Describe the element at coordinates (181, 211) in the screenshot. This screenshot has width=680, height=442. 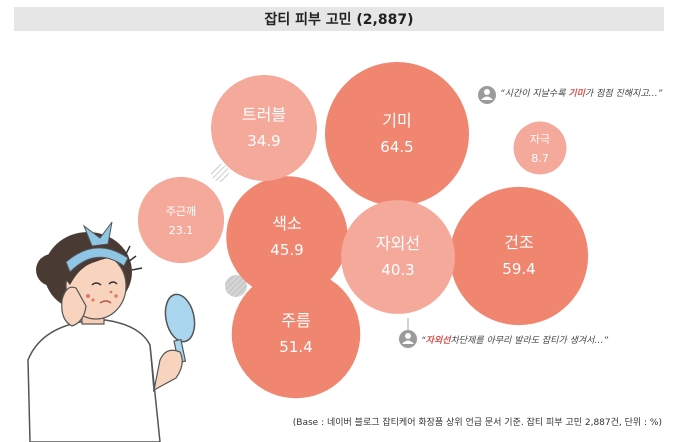
I see `bubble-label-6: 주근깨` at that location.